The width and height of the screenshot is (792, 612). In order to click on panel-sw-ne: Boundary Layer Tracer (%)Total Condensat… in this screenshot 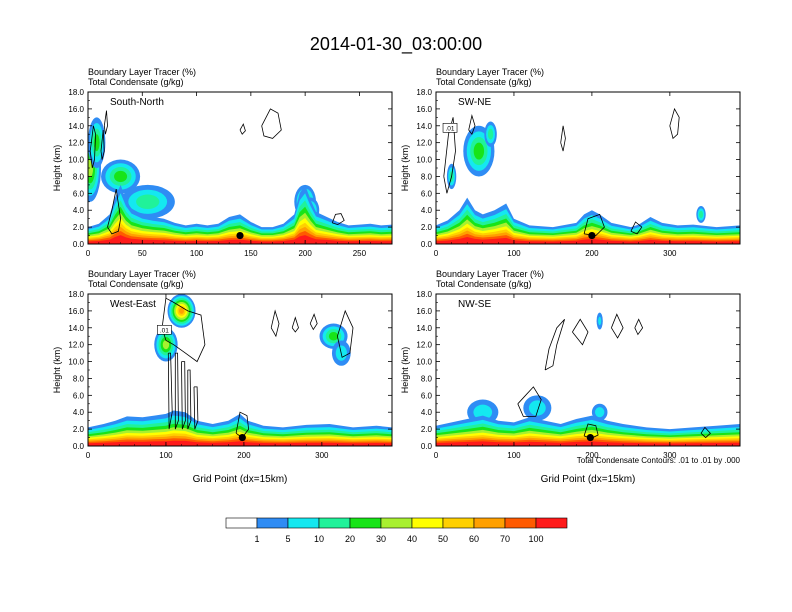, I will do `click(570, 162)`.